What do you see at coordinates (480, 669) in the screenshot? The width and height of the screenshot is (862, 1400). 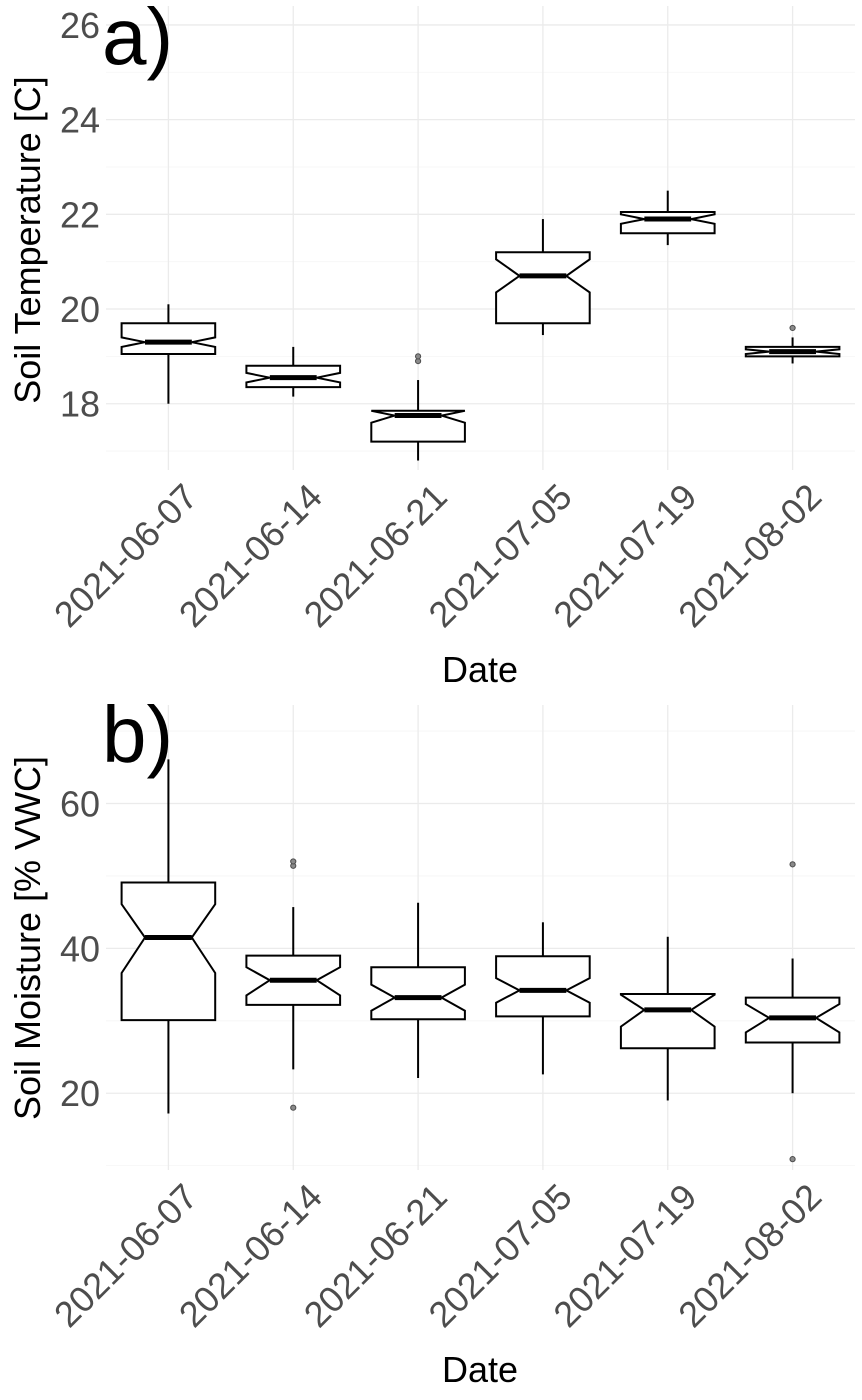 I see `temperature-x-axis-title: Date` at bounding box center [480, 669].